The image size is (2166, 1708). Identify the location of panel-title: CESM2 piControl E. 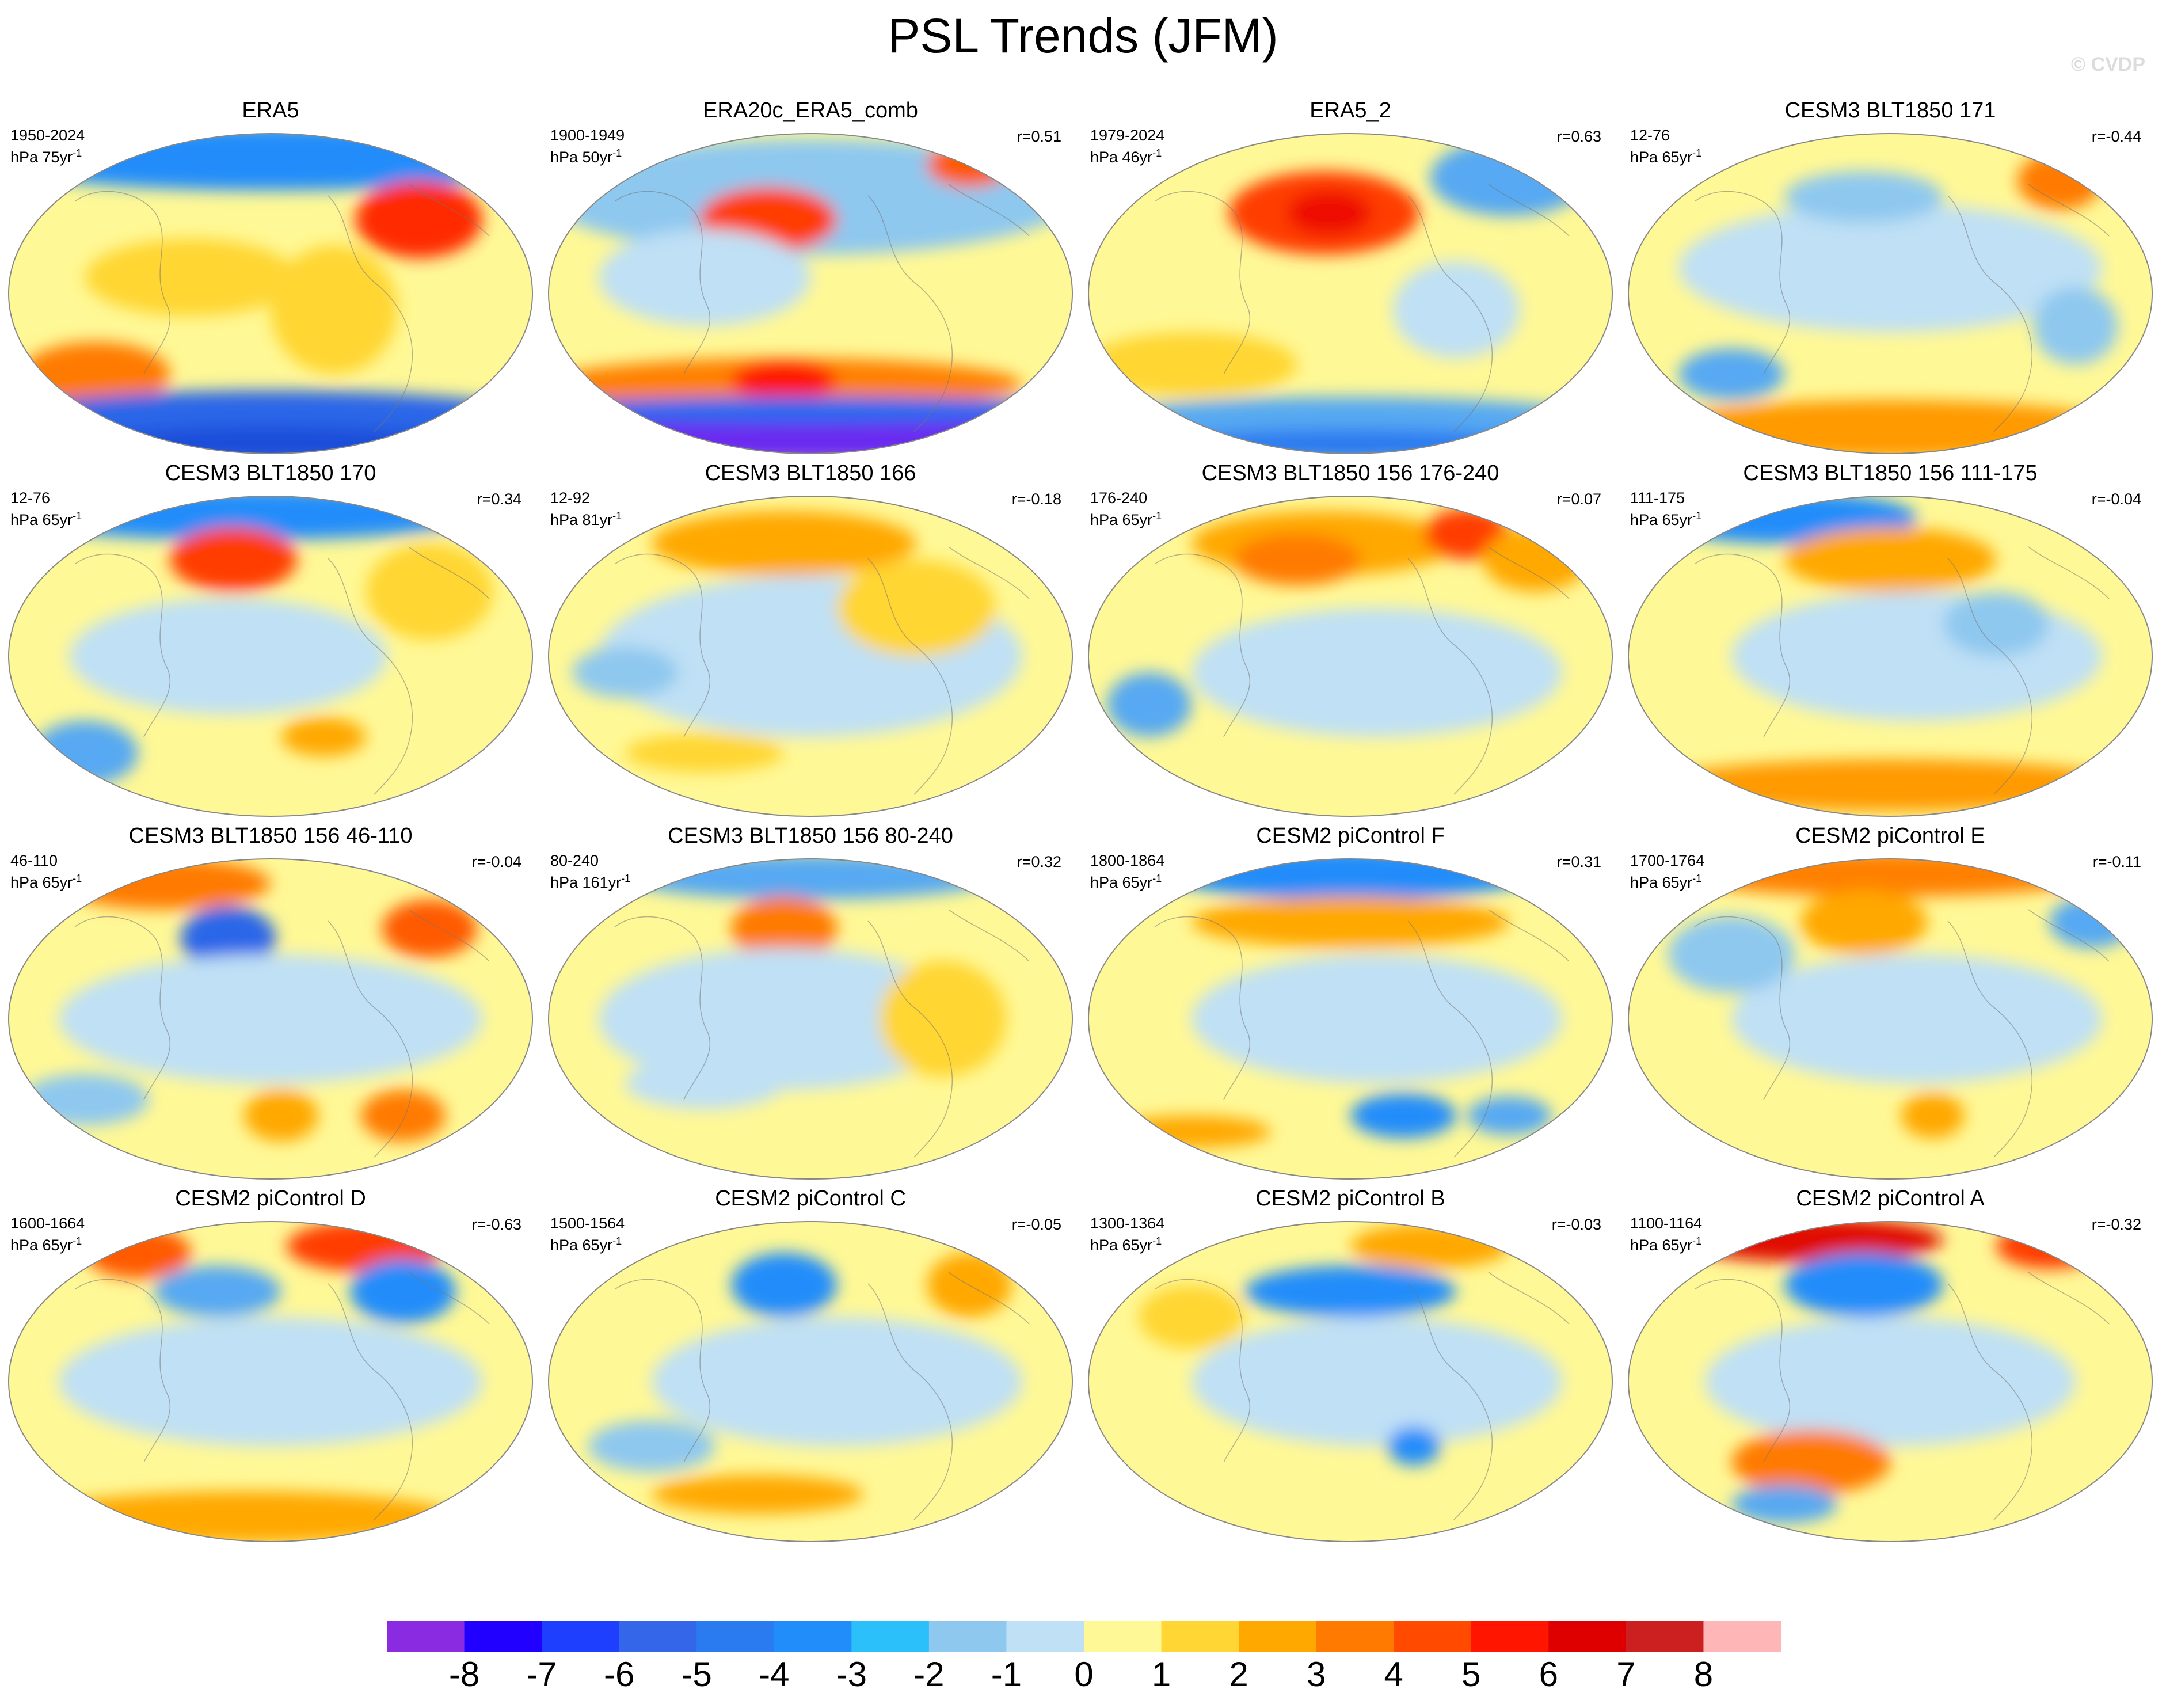
(1890, 836).